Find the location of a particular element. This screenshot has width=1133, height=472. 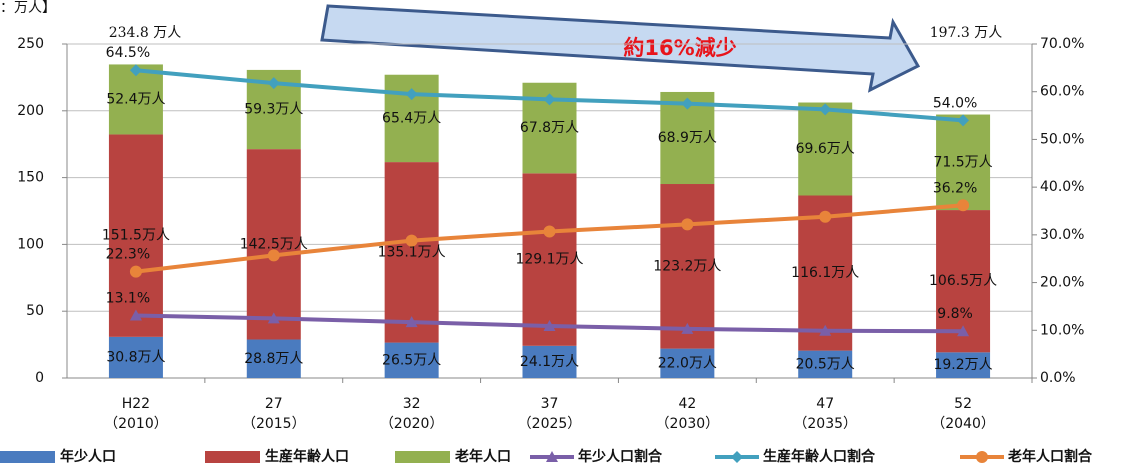

bar-value-label: 151.5万人 is located at coordinates (136, 236).